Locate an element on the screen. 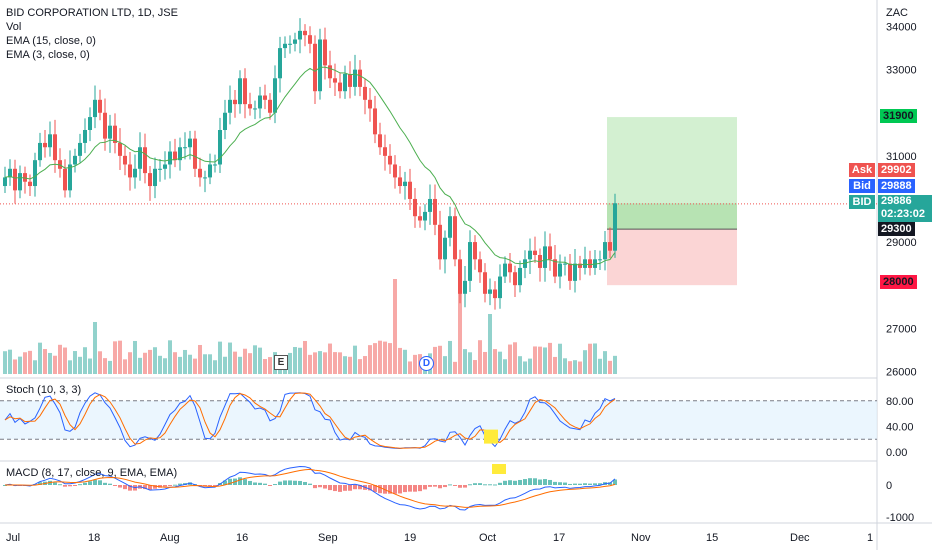 This screenshot has width=932, height=550. time-tick-label: 1 is located at coordinates (870, 538).